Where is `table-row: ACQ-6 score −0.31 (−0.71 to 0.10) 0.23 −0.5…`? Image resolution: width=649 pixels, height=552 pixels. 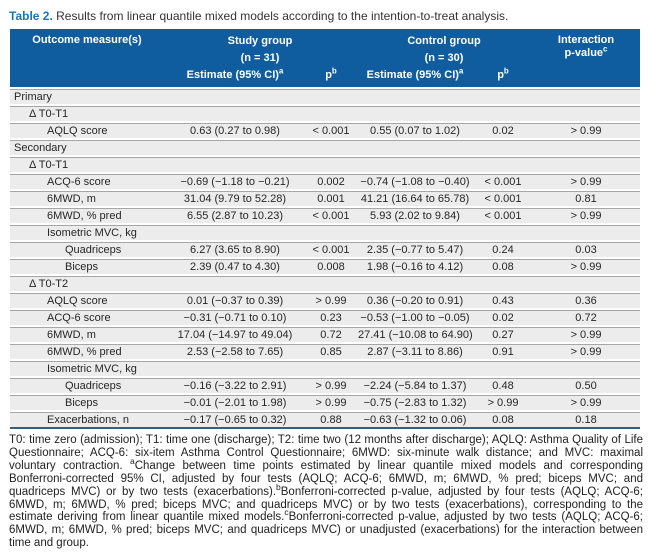 table-row: ACQ-6 score −0.31 (−0.71 to 0.10) 0.23 −0.5… is located at coordinates (325, 316).